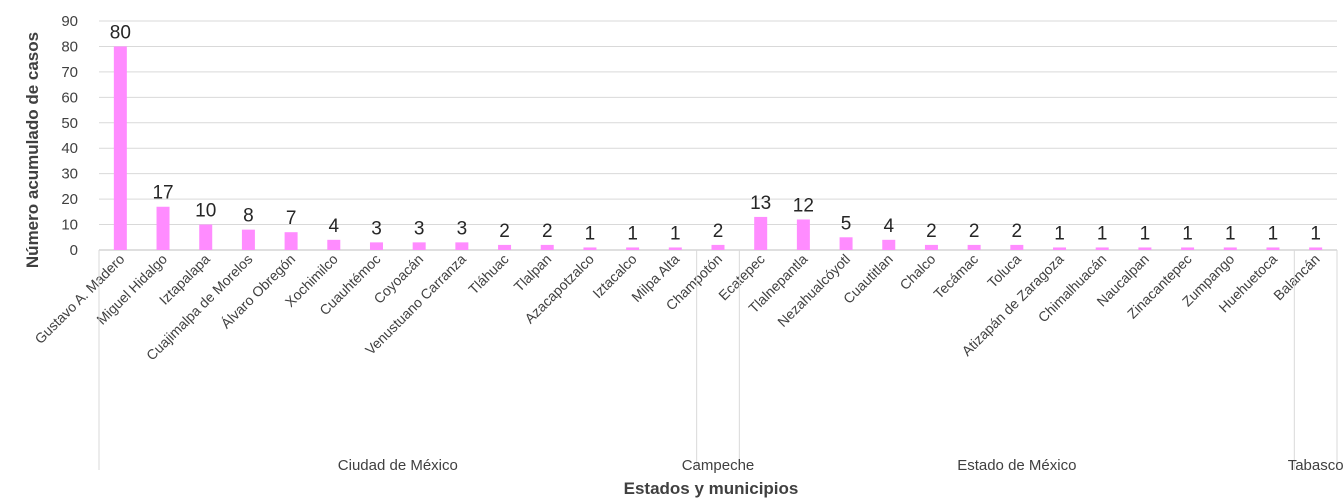  Describe the element at coordinates (1188, 248) in the screenshot. I see `bar-zinacantepec` at that location.